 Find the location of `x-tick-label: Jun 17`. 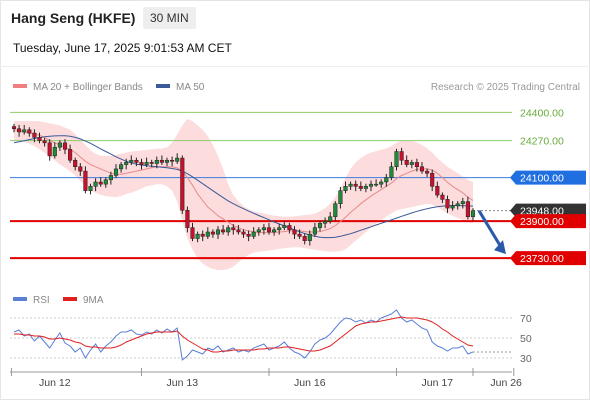

x-tick-label: Jun 17 is located at coordinates (438, 383).